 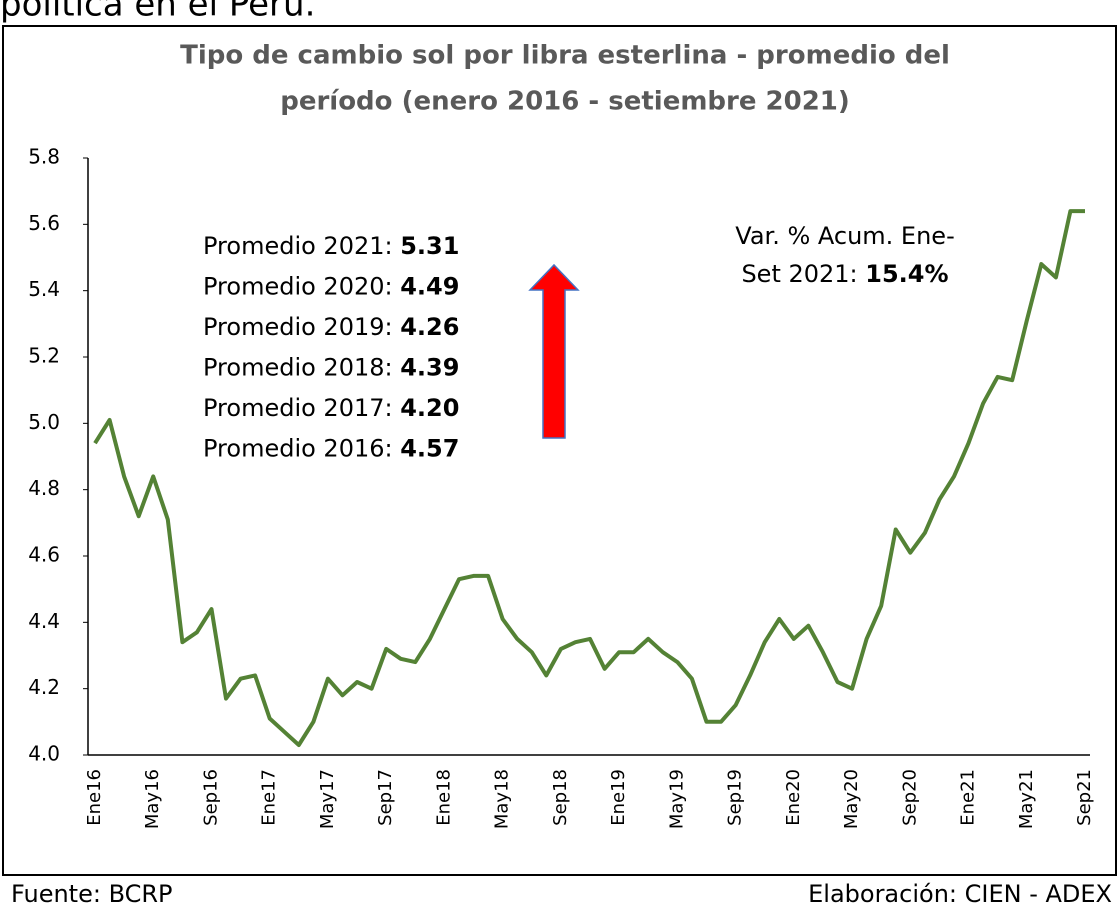 What do you see at coordinates (618, 797) in the screenshot?
I see `x-tick-label: Ene19` at bounding box center [618, 797].